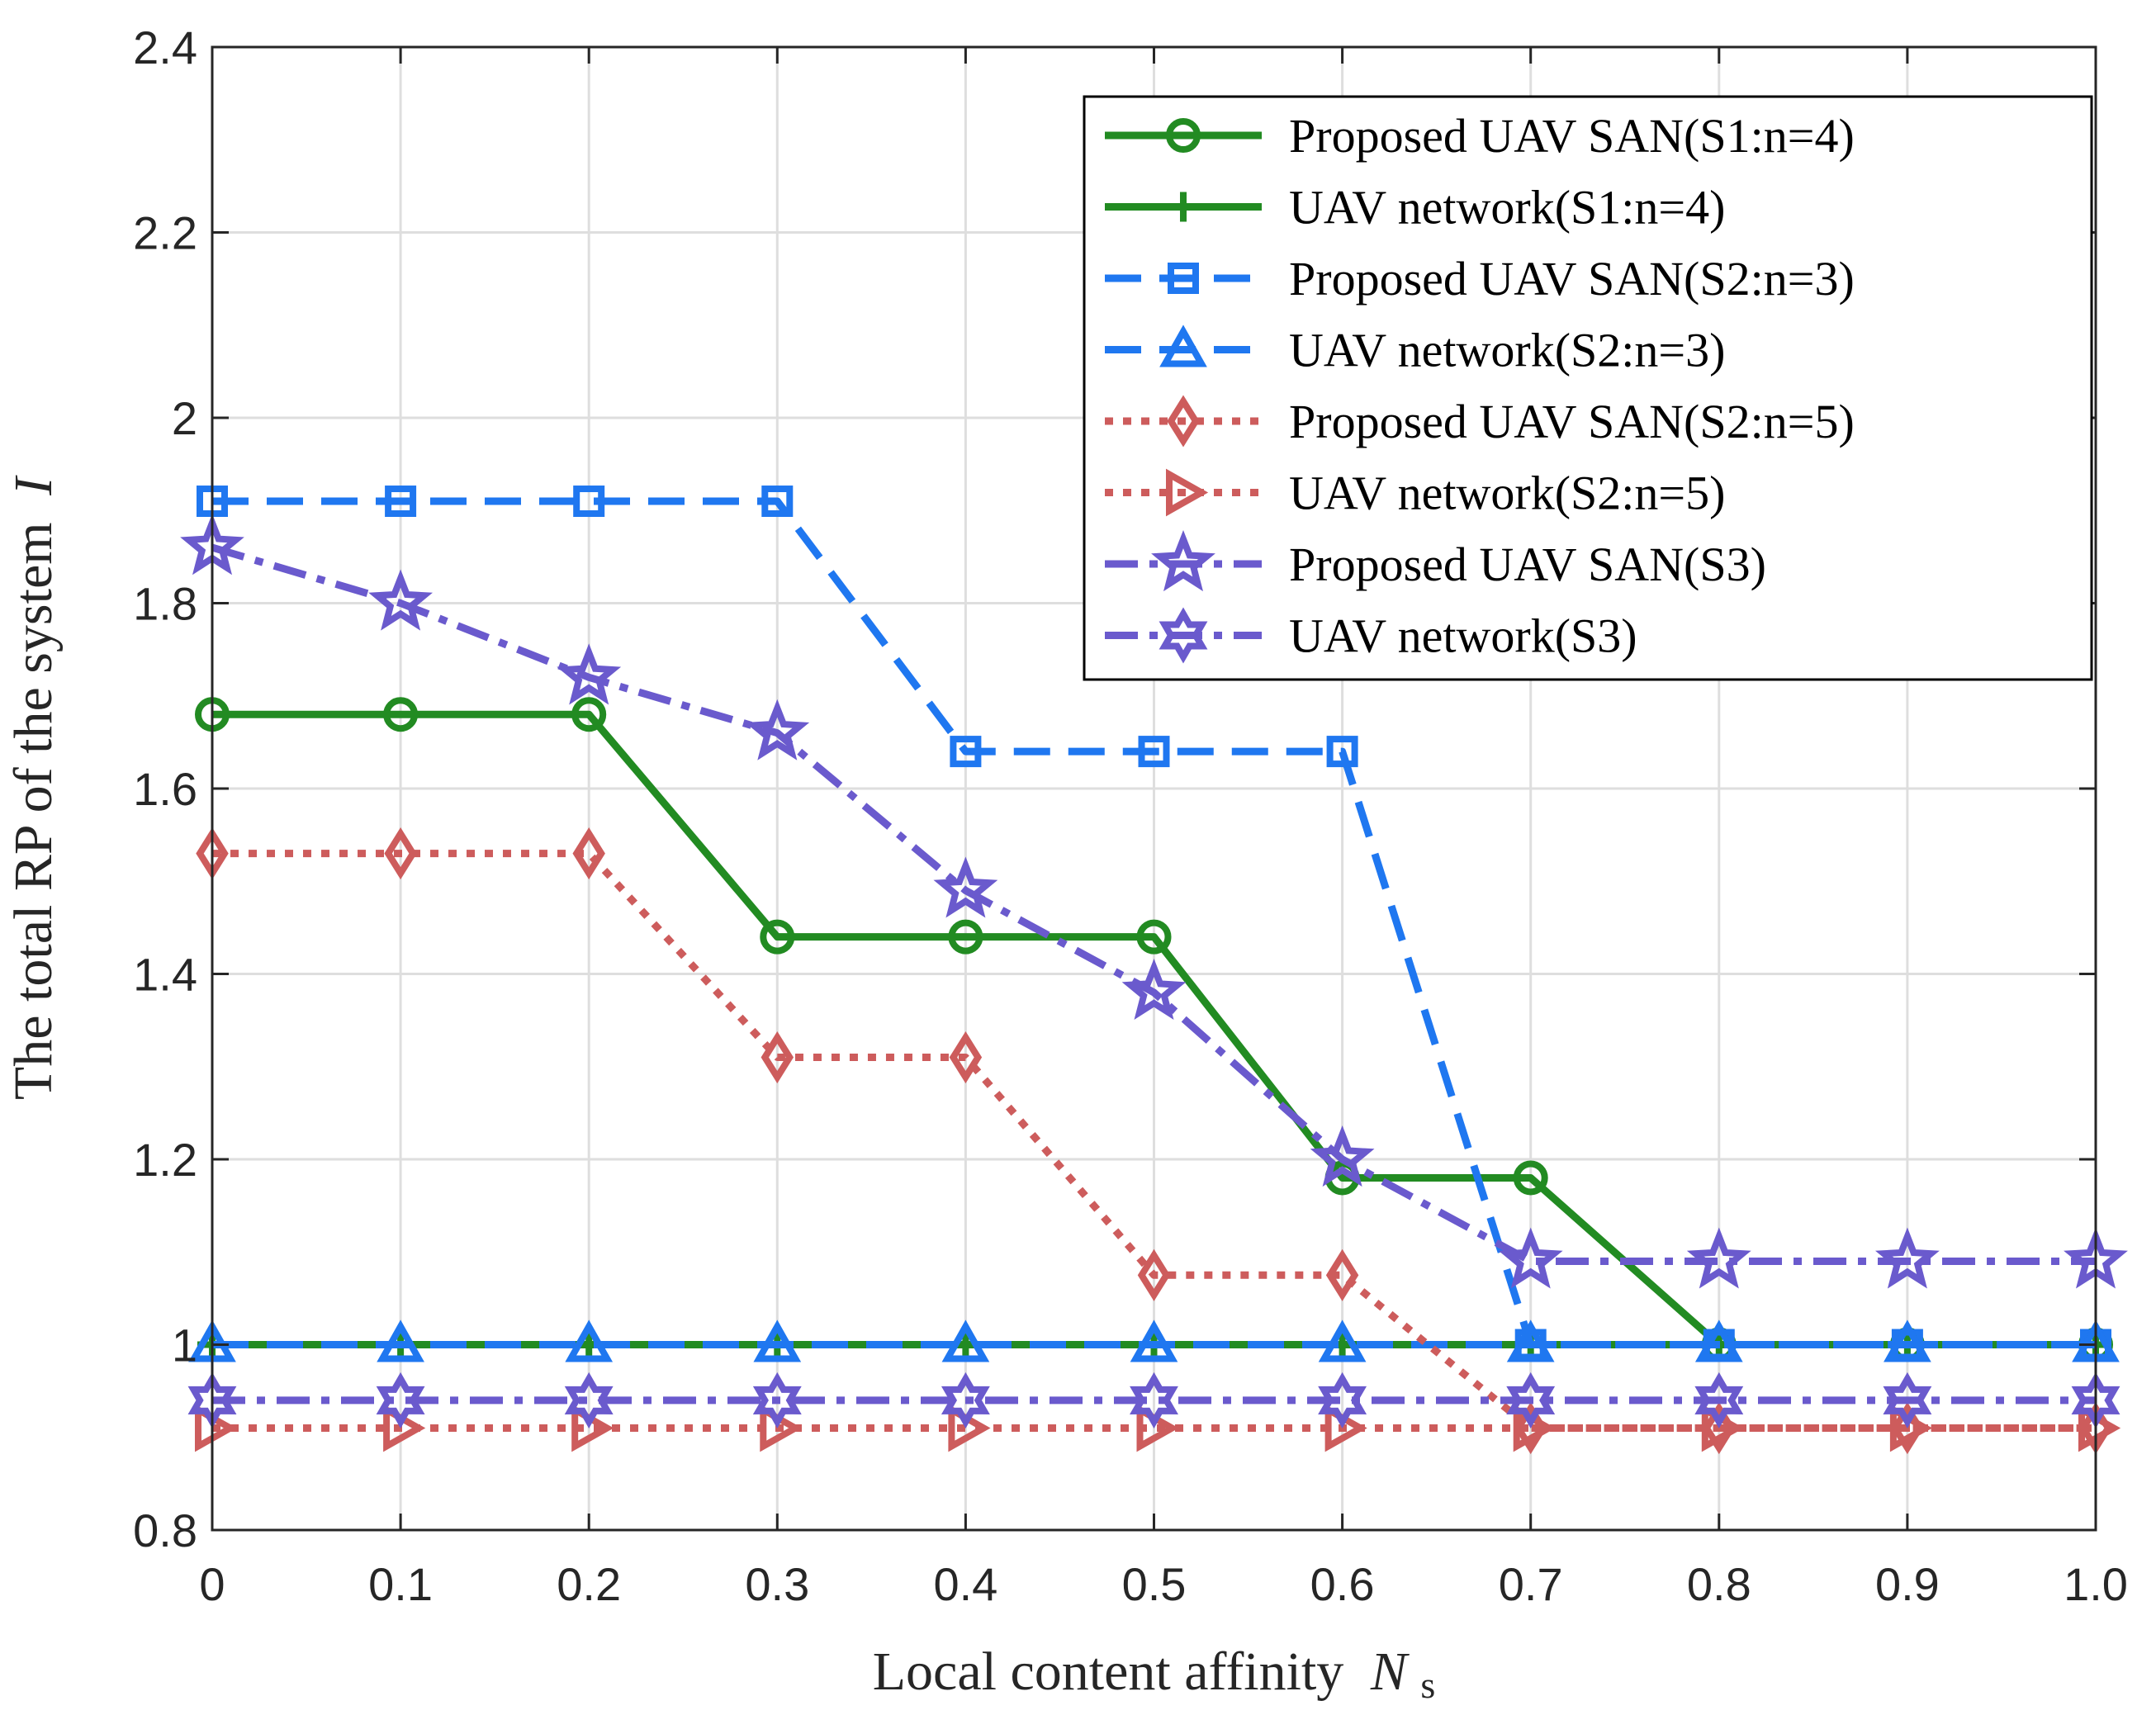 The width and height of the screenshot is (2156, 1715). Describe the element at coordinates (165, 233) in the screenshot. I see `y-tick-label: 2.2` at that location.